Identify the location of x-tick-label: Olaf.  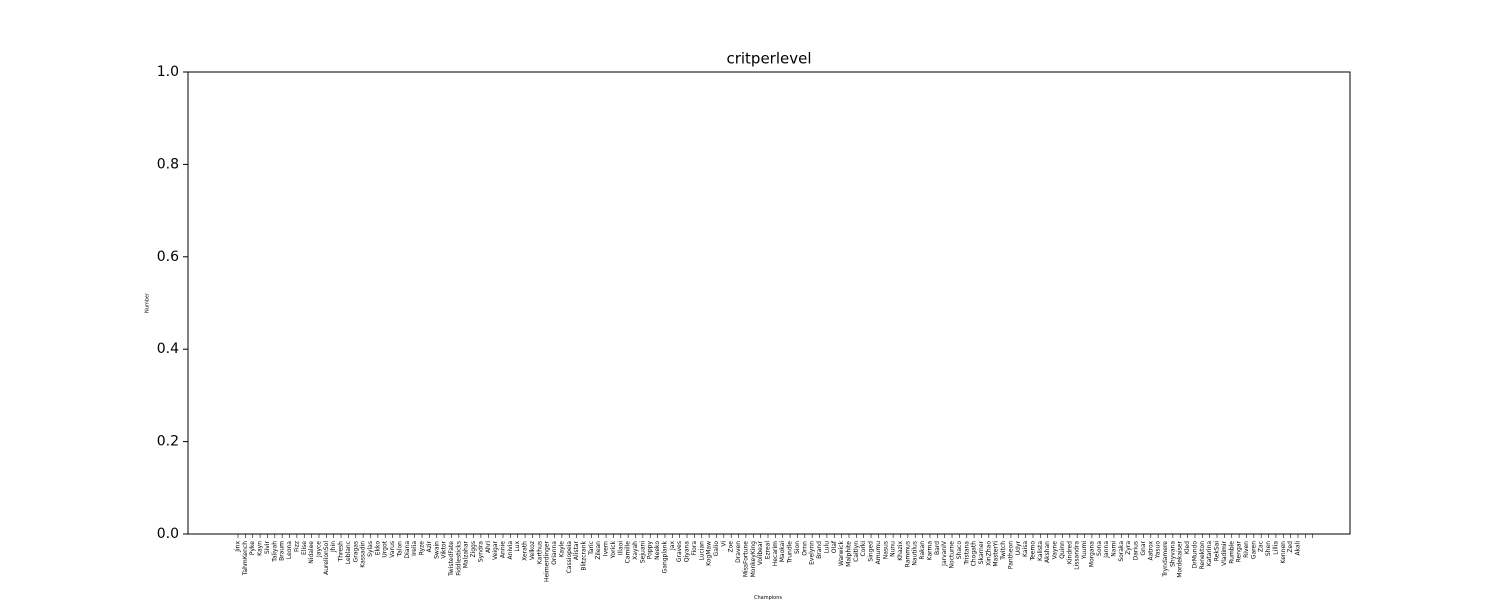
(834, 546).